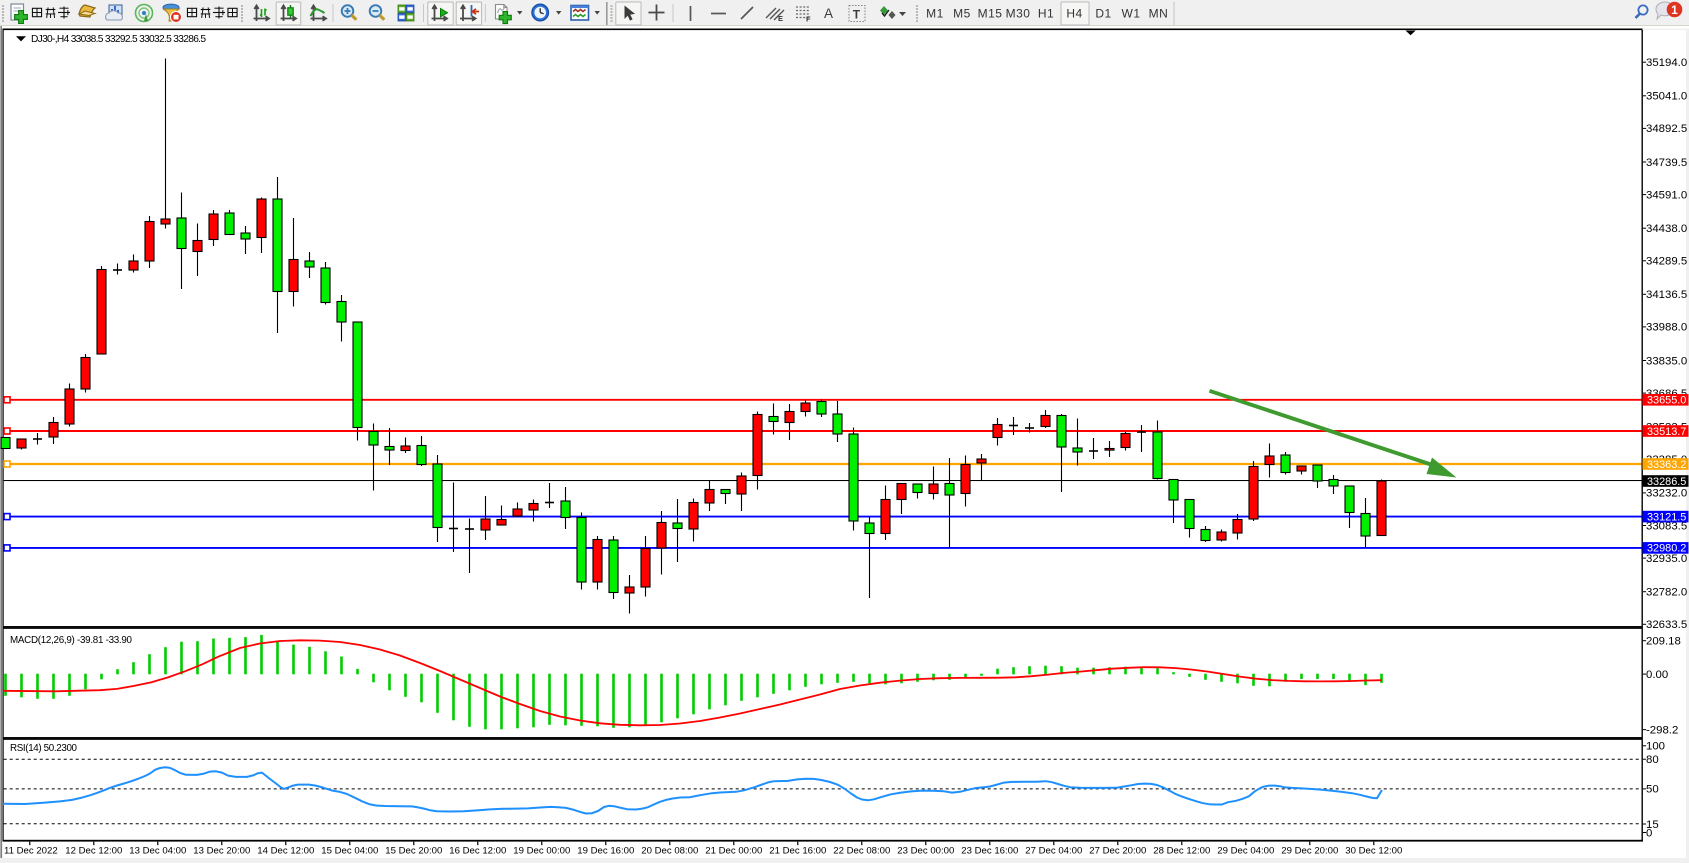 This screenshot has height=863, width=1689. What do you see at coordinates (925, 851) in the screenshot?
I see `svg-text: 23 Dec 00:00` at bounding box center [925, 851].